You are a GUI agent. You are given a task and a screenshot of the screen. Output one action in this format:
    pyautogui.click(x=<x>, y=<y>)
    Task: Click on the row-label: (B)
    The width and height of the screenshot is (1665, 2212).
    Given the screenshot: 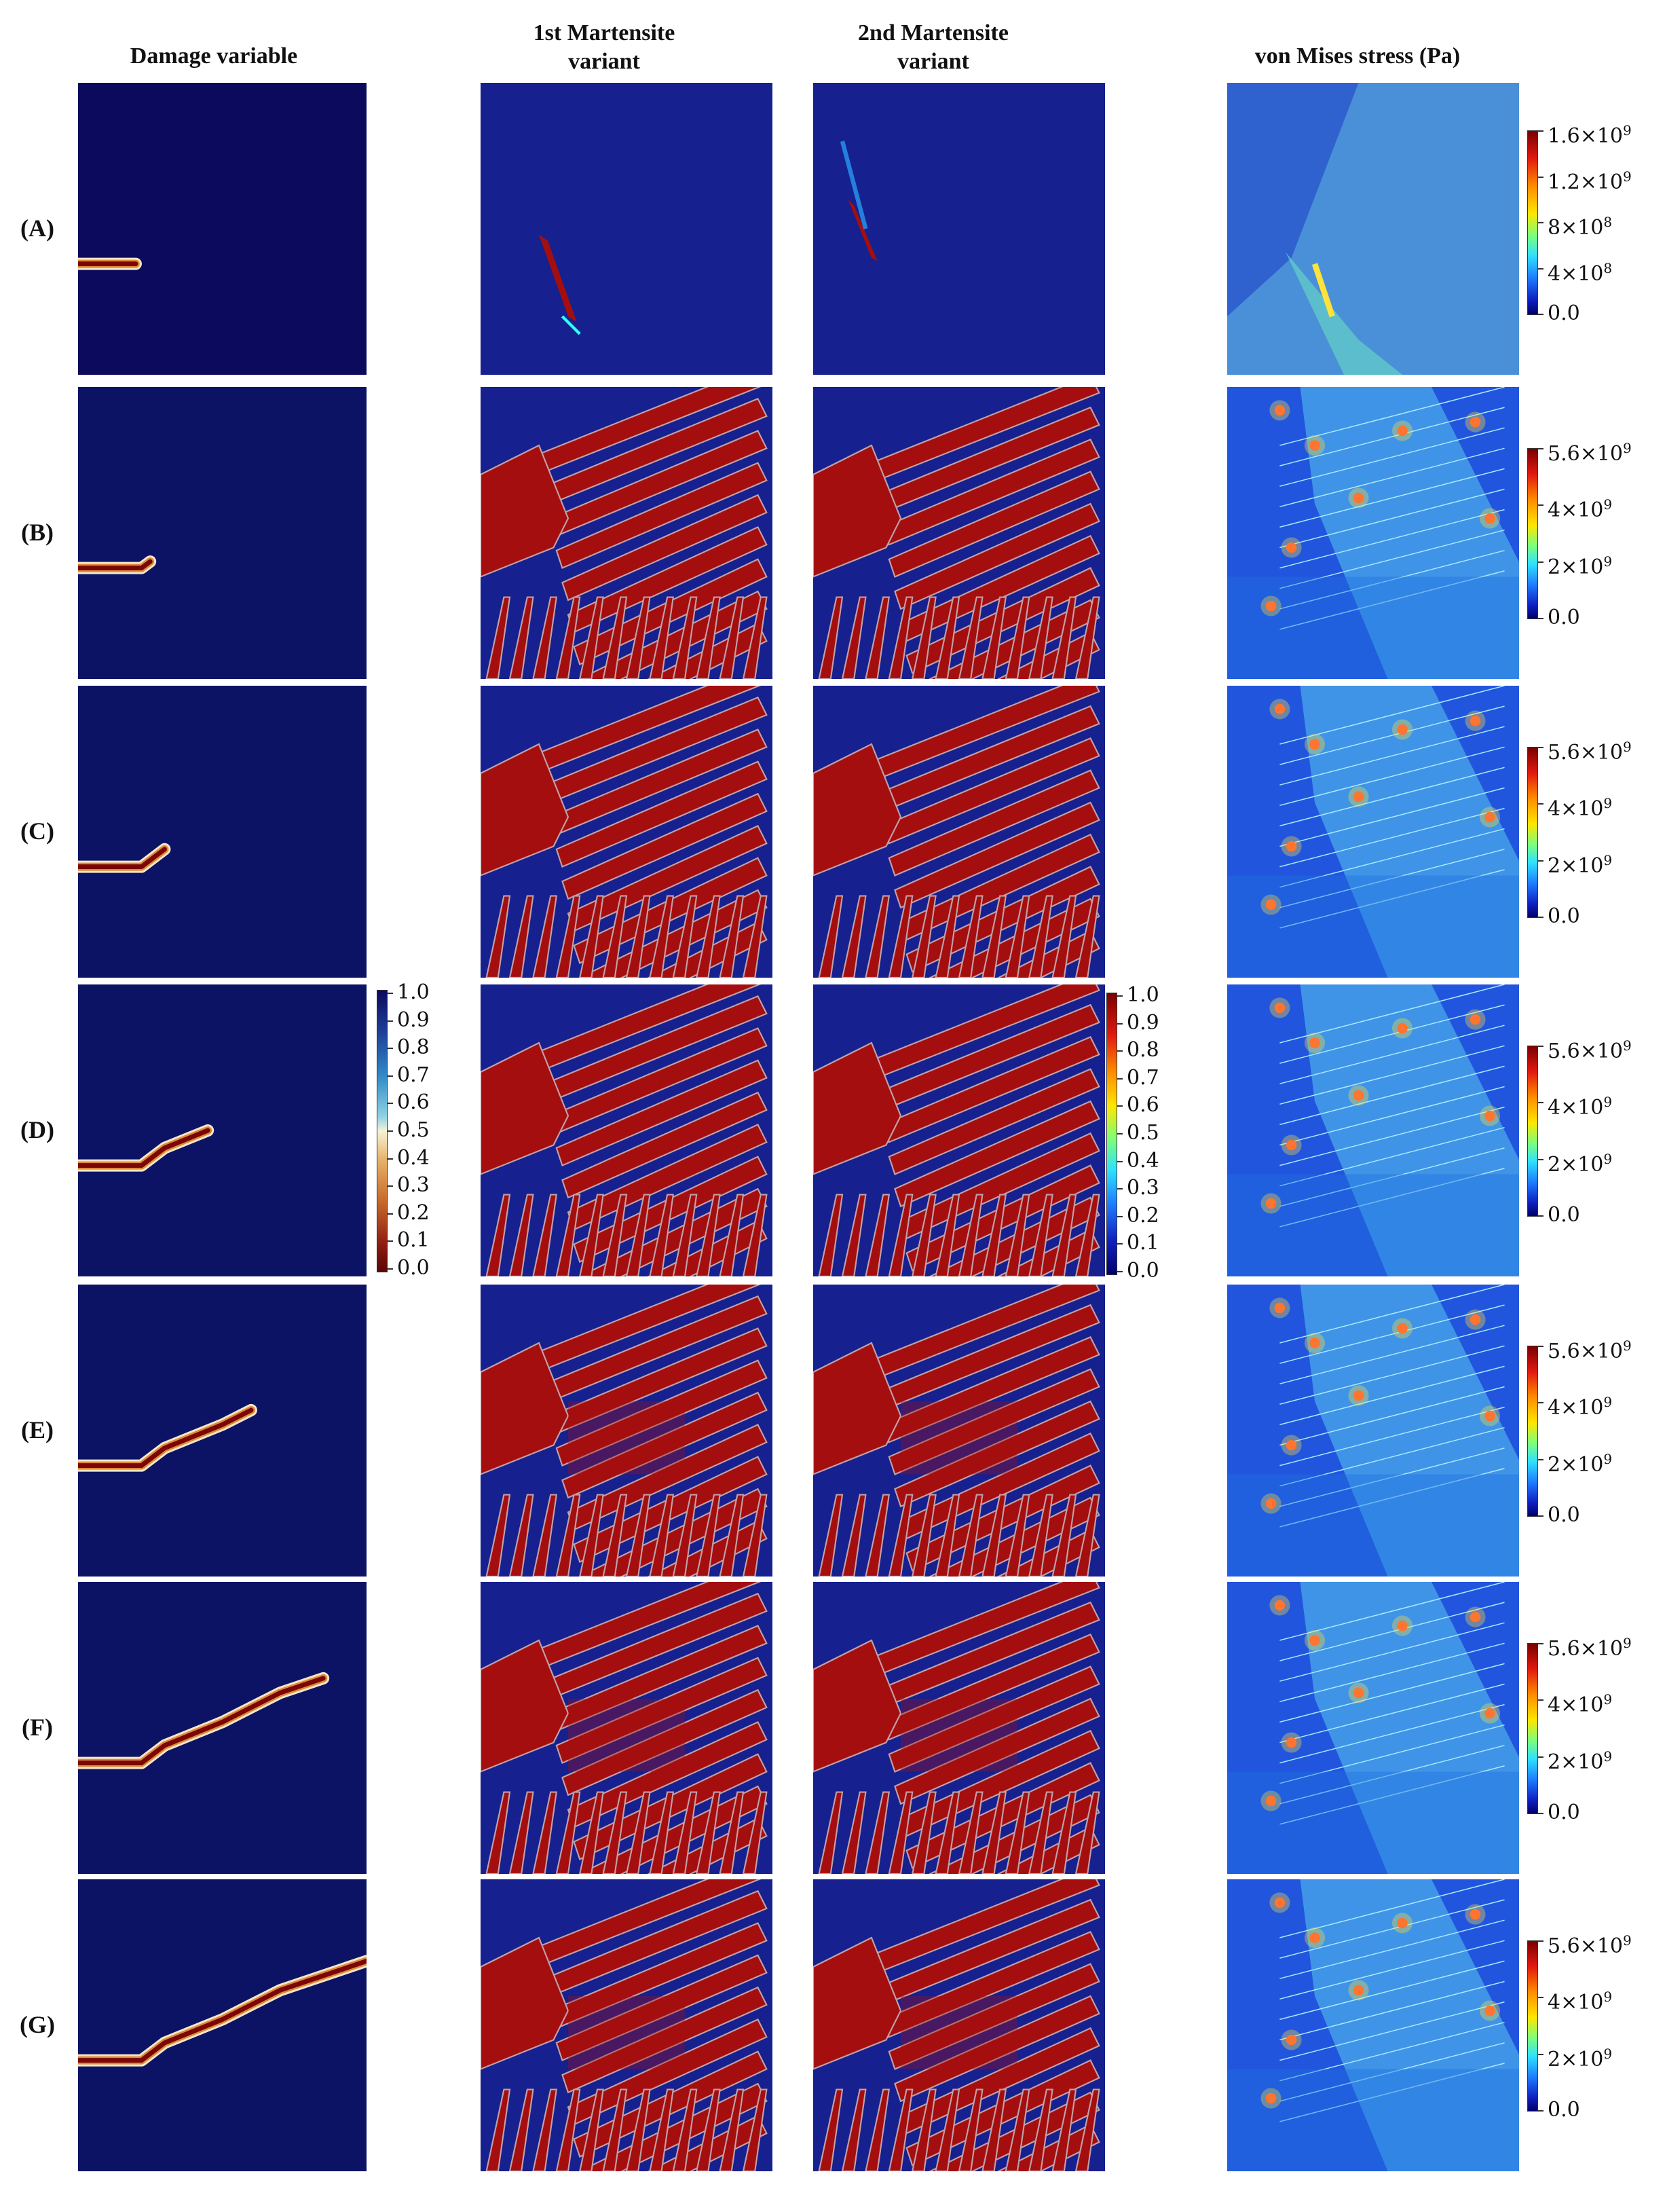 What is the action you would take?
    pyautogui.click(x=37, y=532)
    